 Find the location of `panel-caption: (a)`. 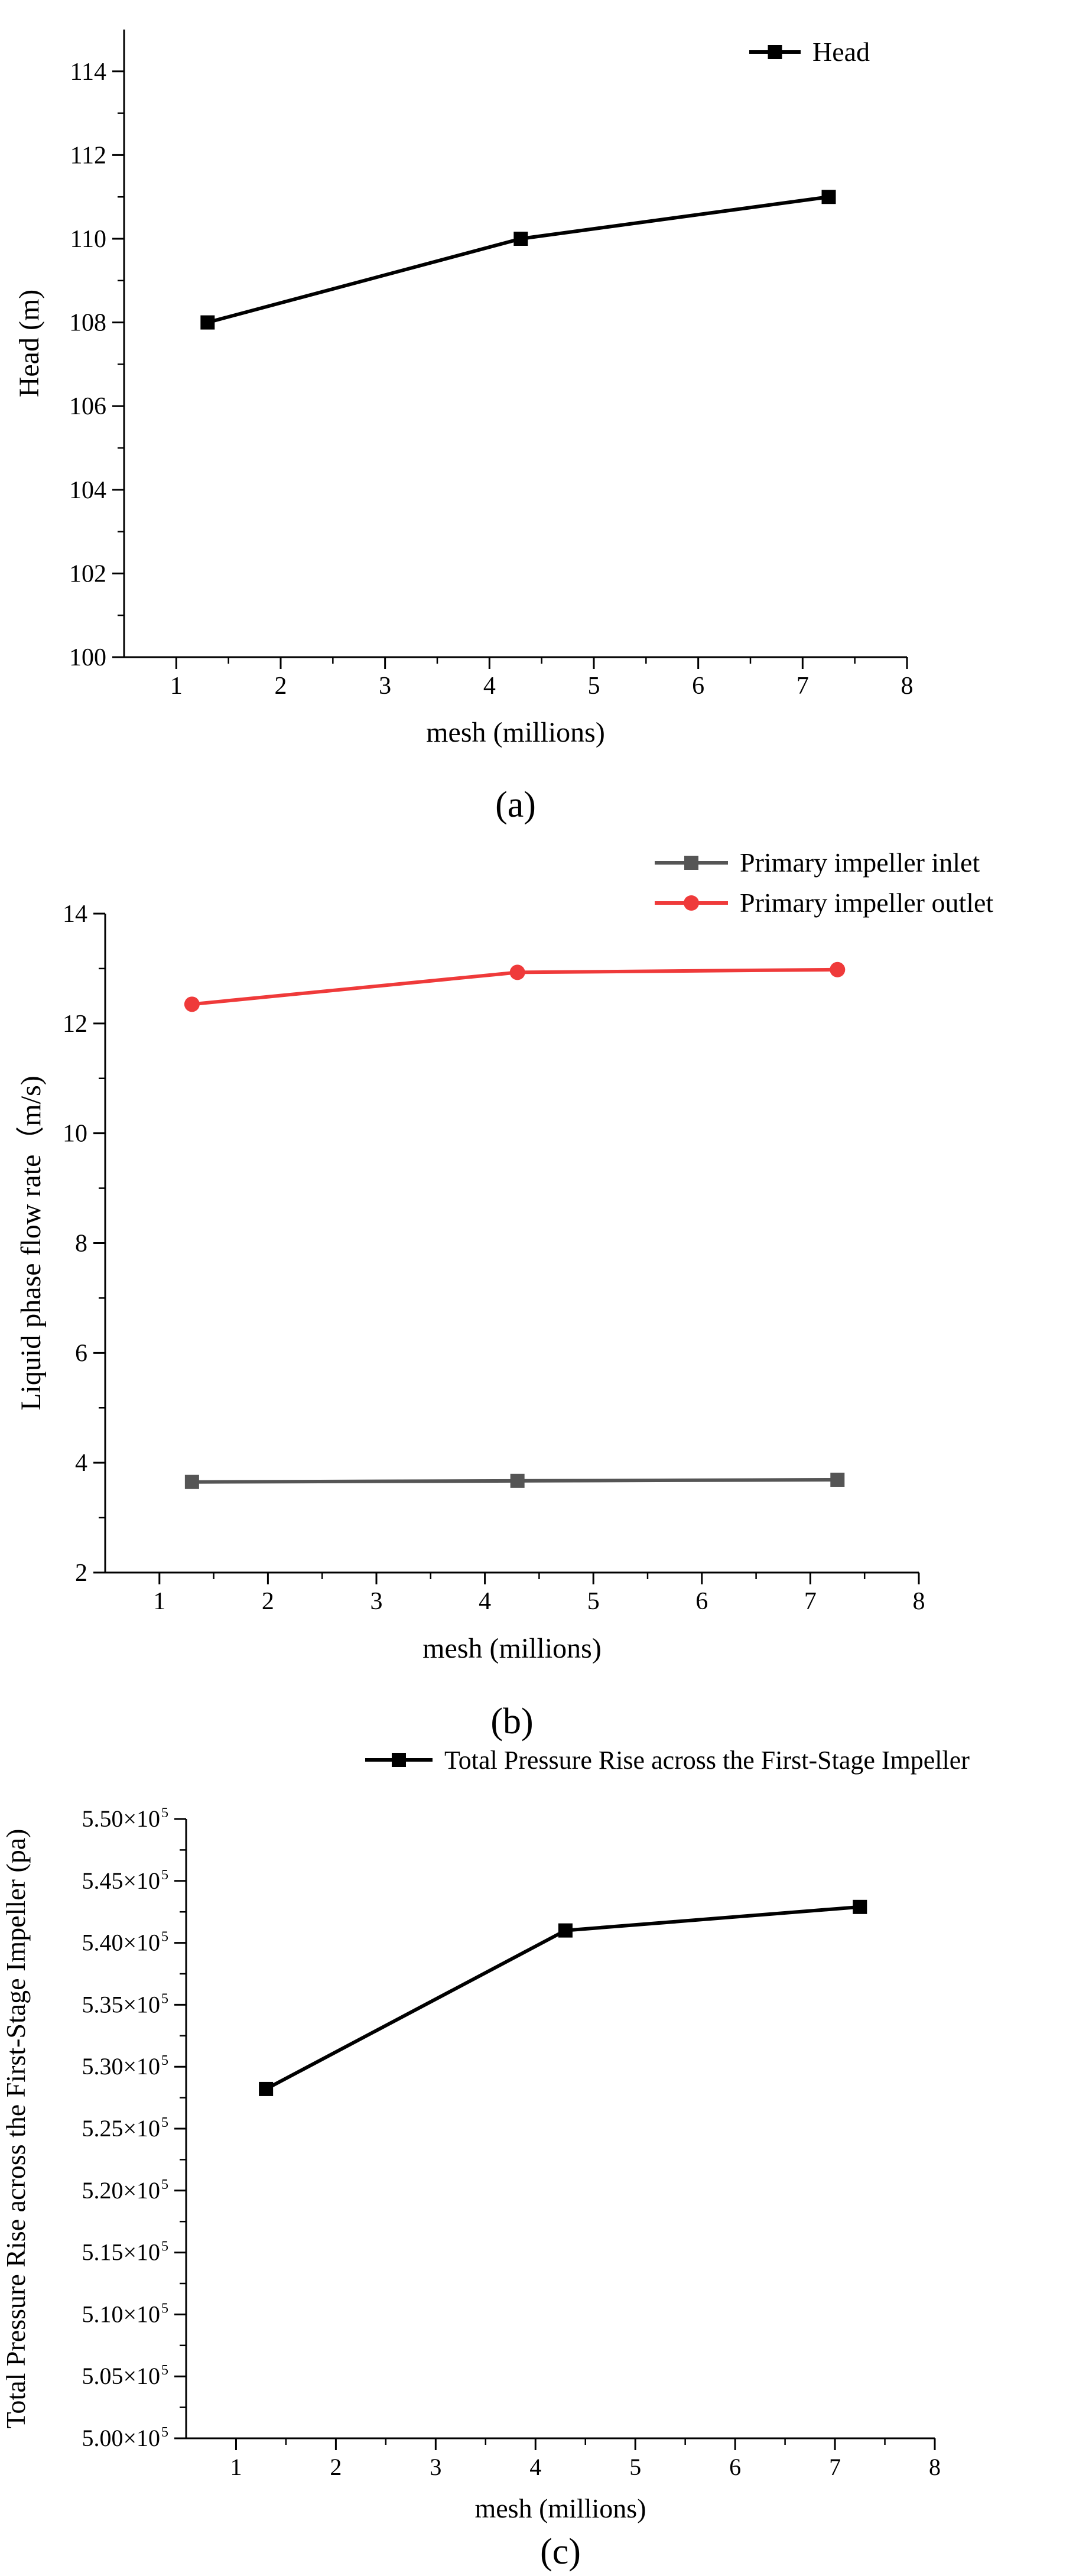

panel-caption: (a) is located at coordinates (515, 805).